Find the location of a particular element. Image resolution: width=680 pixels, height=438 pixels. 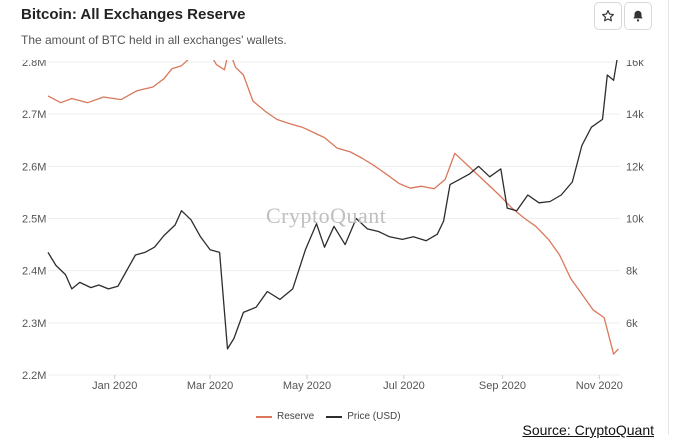

legend-label-reserve: Reserve is located at coordinates (296, 416).